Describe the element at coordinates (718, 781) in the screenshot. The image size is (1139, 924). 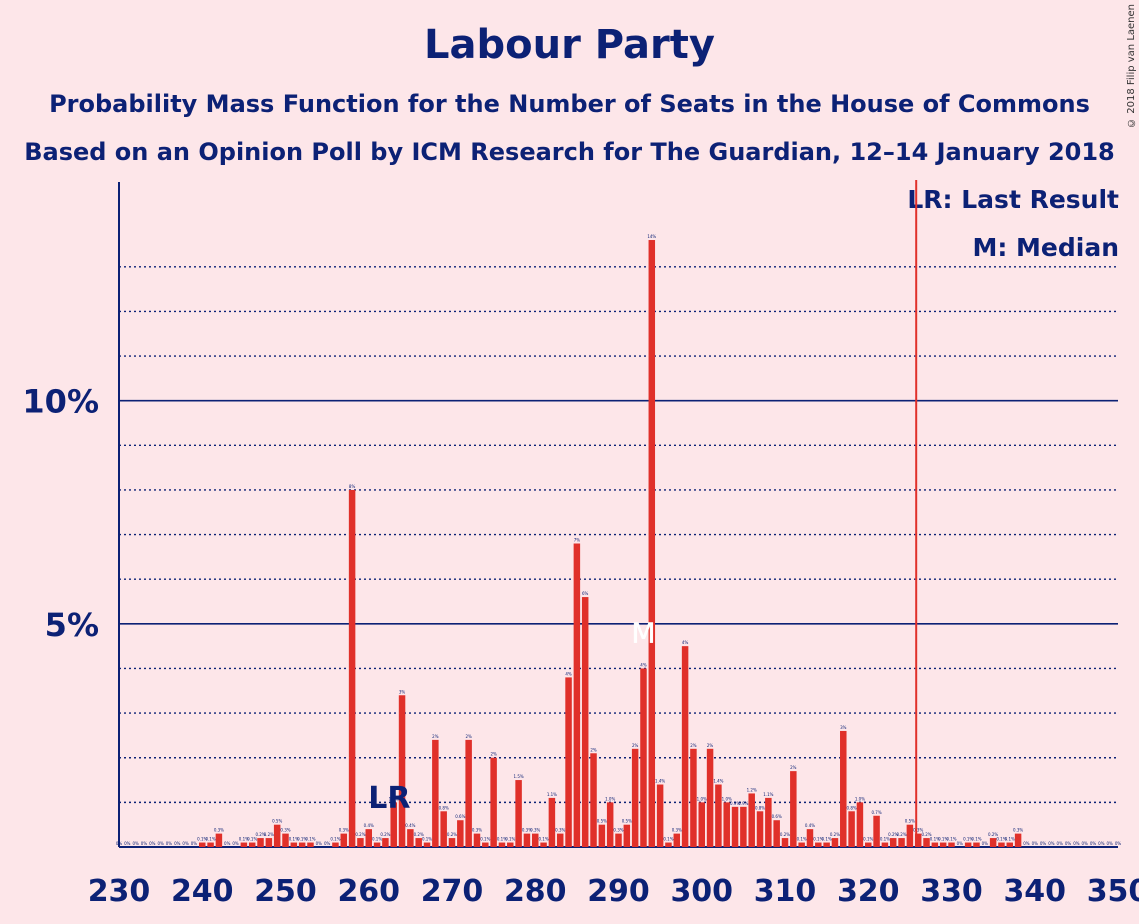
I see `bar-data-label: 1.4%` at that location.